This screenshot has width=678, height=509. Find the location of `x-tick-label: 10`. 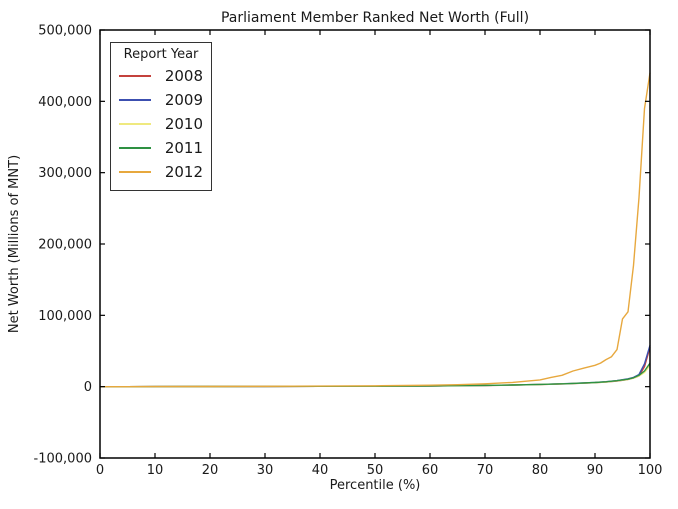

x-tick-label: 10 is located at coordinates (155, 470).